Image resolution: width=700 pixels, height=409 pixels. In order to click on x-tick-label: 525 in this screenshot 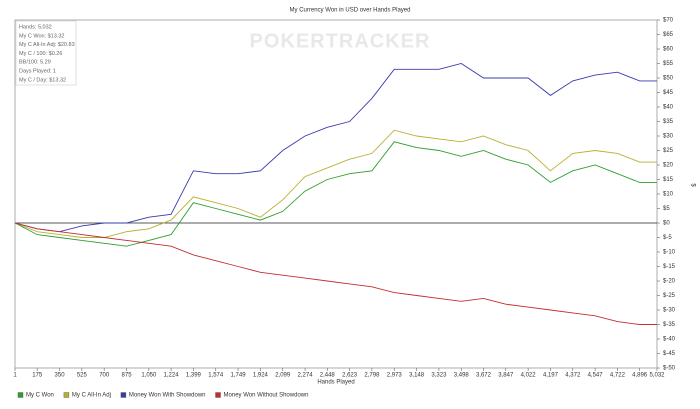, I will do `click(82, 376)`.